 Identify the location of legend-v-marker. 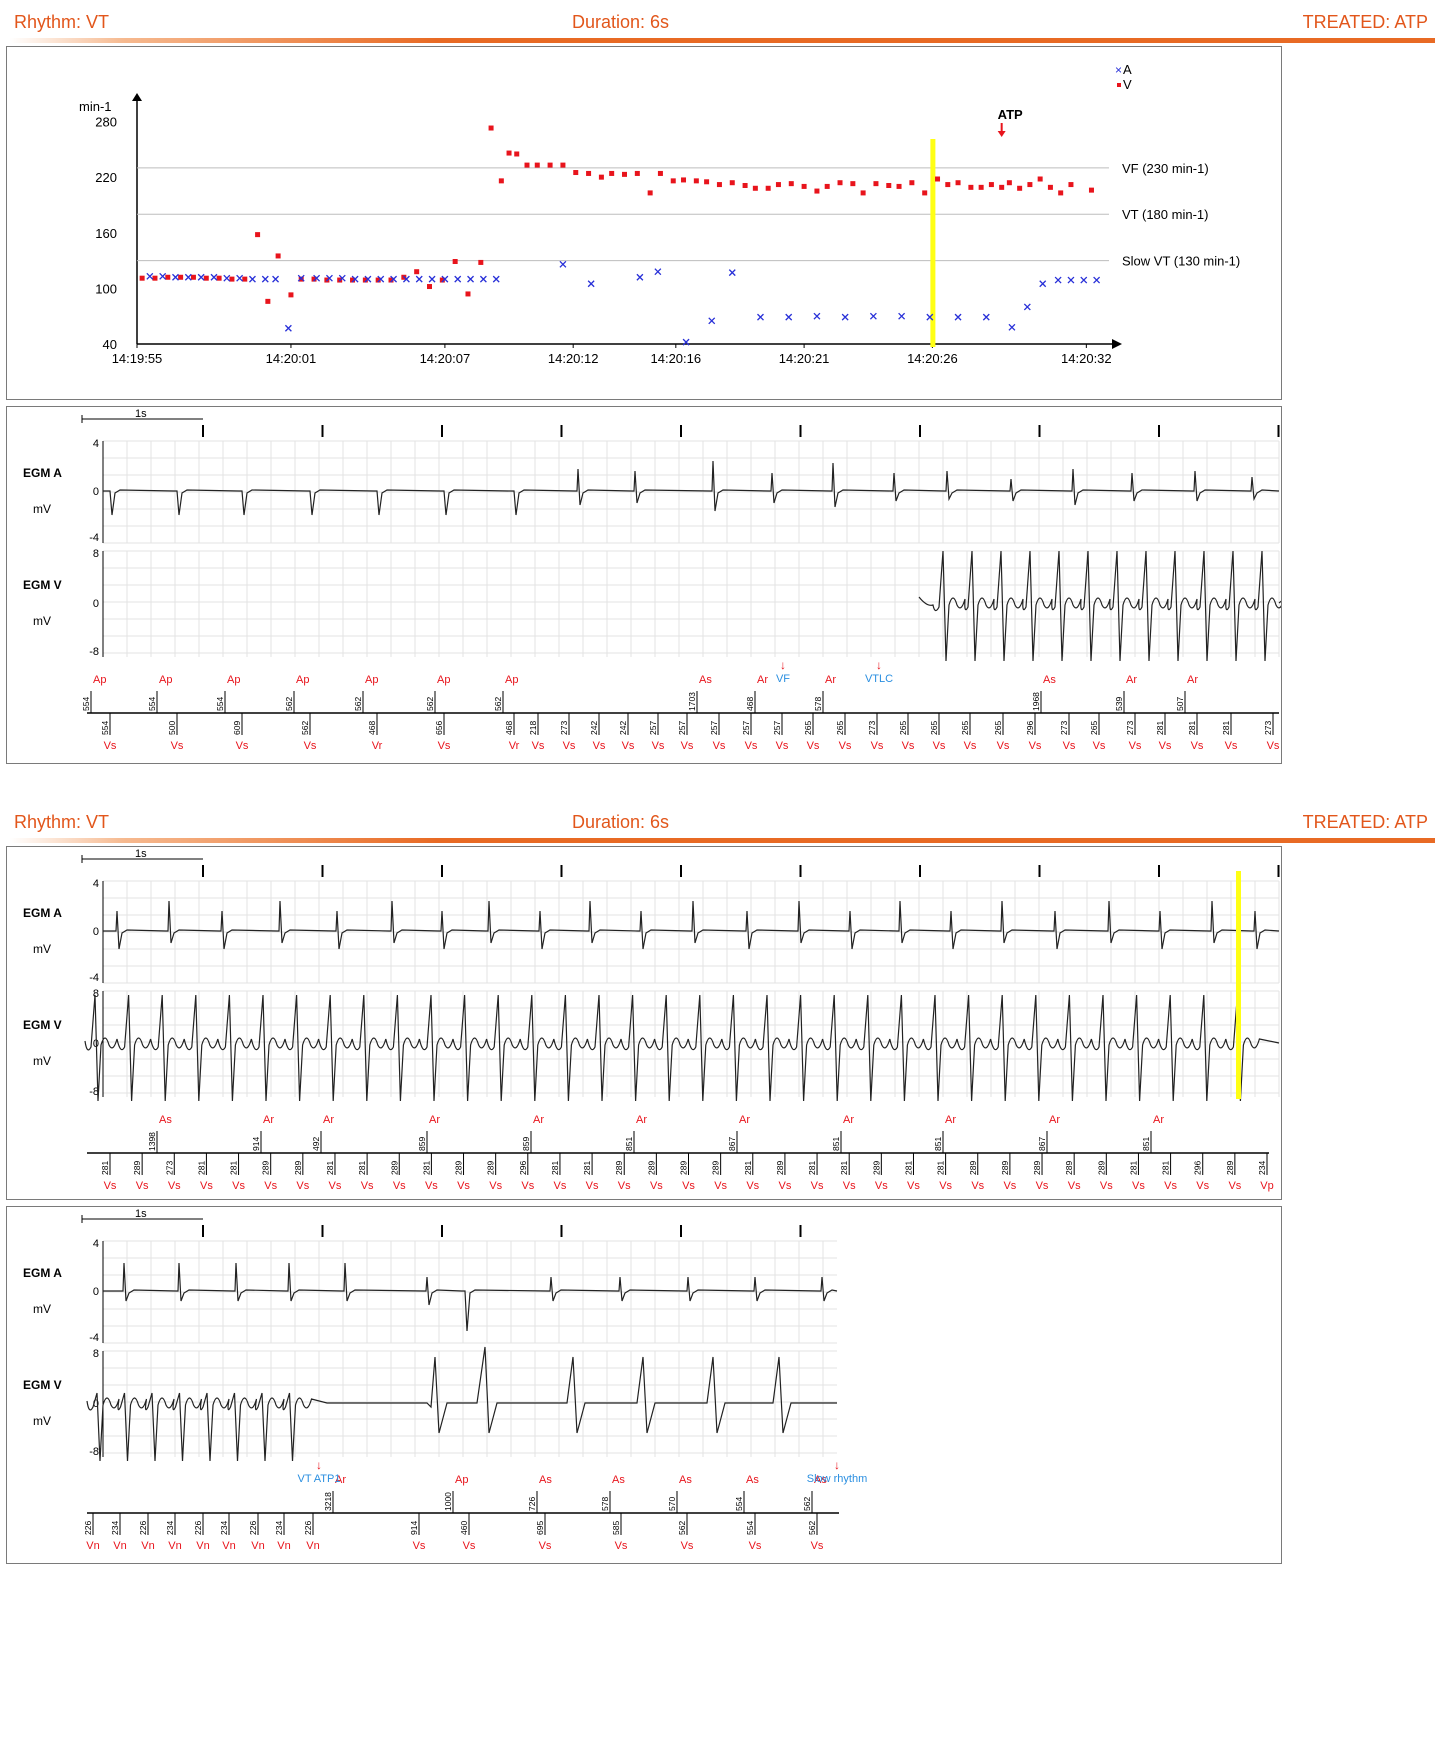
(1119, 85).